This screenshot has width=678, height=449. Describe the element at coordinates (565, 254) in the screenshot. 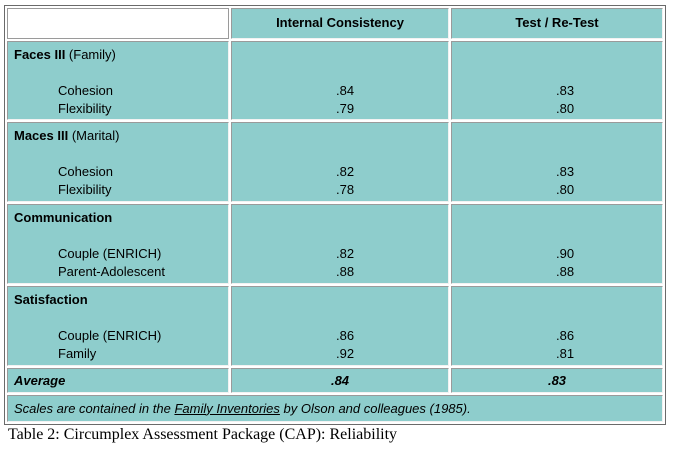

I see `retest-value: .90` at that location.